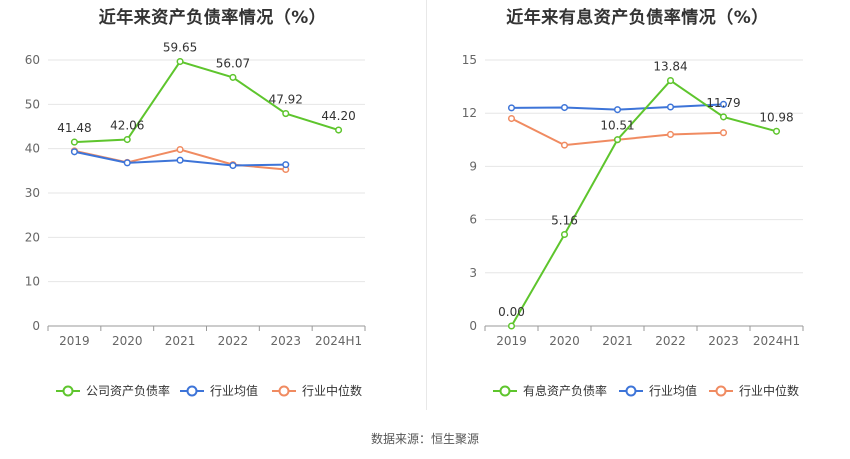  What do you see at coordinates (233, 63) in the screenshot?
I see `data-label: 56.07` at bounding box center [233, 63].